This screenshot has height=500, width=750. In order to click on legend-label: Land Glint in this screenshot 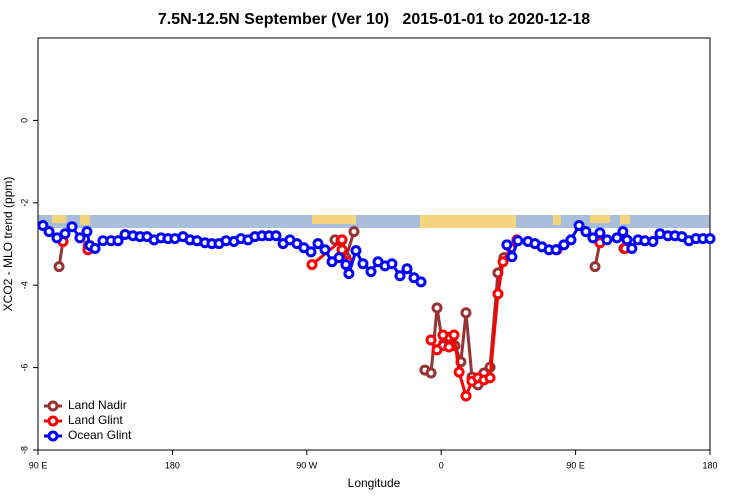, I will do `click(95, 420)`.